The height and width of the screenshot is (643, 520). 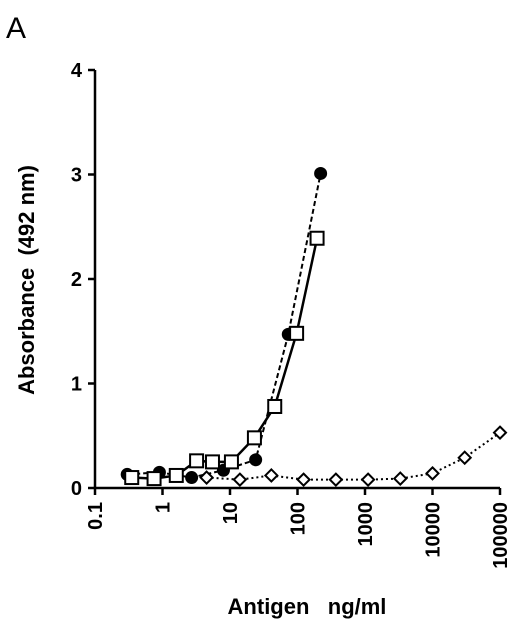 I want to click on y-tick-label: 3, so click(x=76, y=176).